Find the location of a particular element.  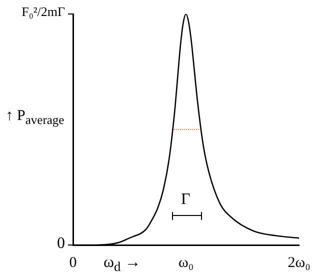

x-tick-label: 0 is located at coordinates (73, 262).